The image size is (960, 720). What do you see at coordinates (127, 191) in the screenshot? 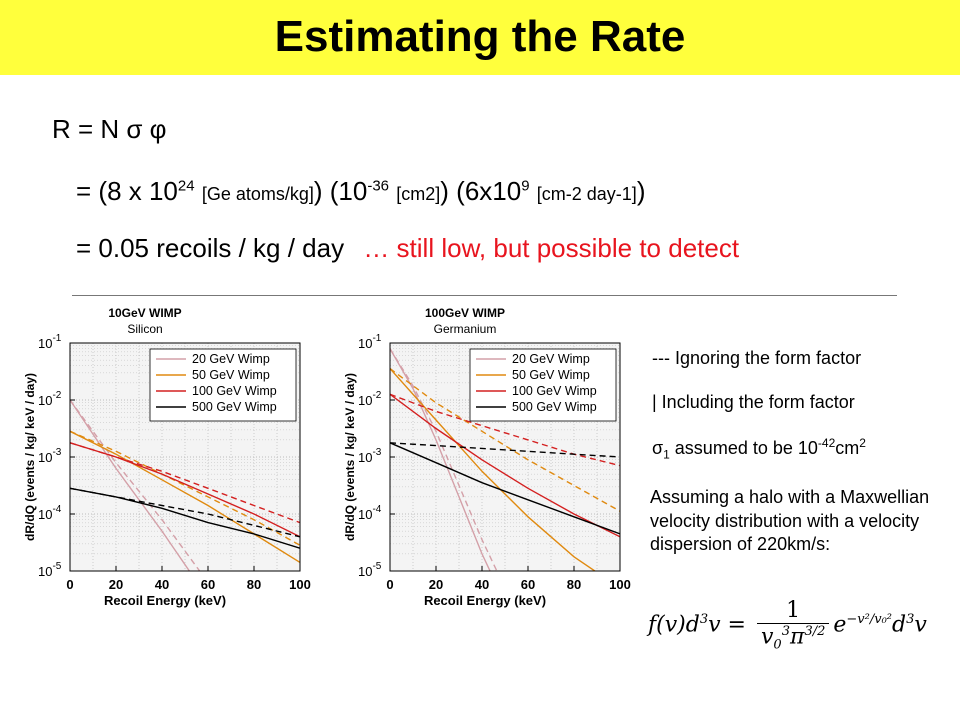
I see `eq2-prefix: = (8 x 10` at bounding box center [127, 191].